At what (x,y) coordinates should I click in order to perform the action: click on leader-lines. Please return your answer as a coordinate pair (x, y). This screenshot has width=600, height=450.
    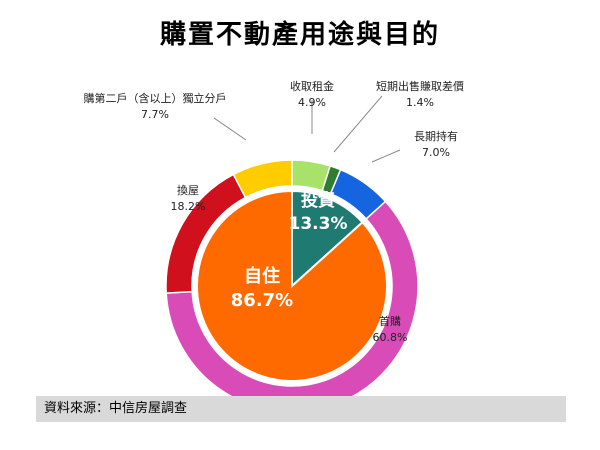
    Looking at the image, I should click on (307, 129).